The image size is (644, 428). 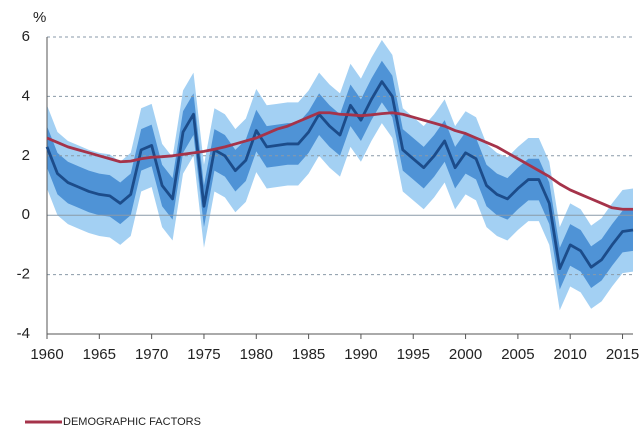 I want to click on x-tick-label: 1965, so click(x=99, y=354).